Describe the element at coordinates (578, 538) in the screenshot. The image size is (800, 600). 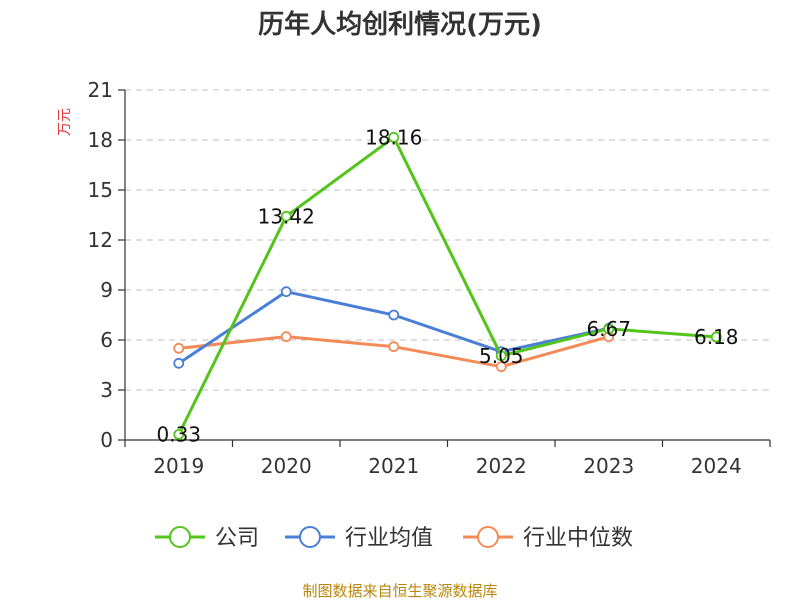
I see `legend-label: 行业中位数` at that location.